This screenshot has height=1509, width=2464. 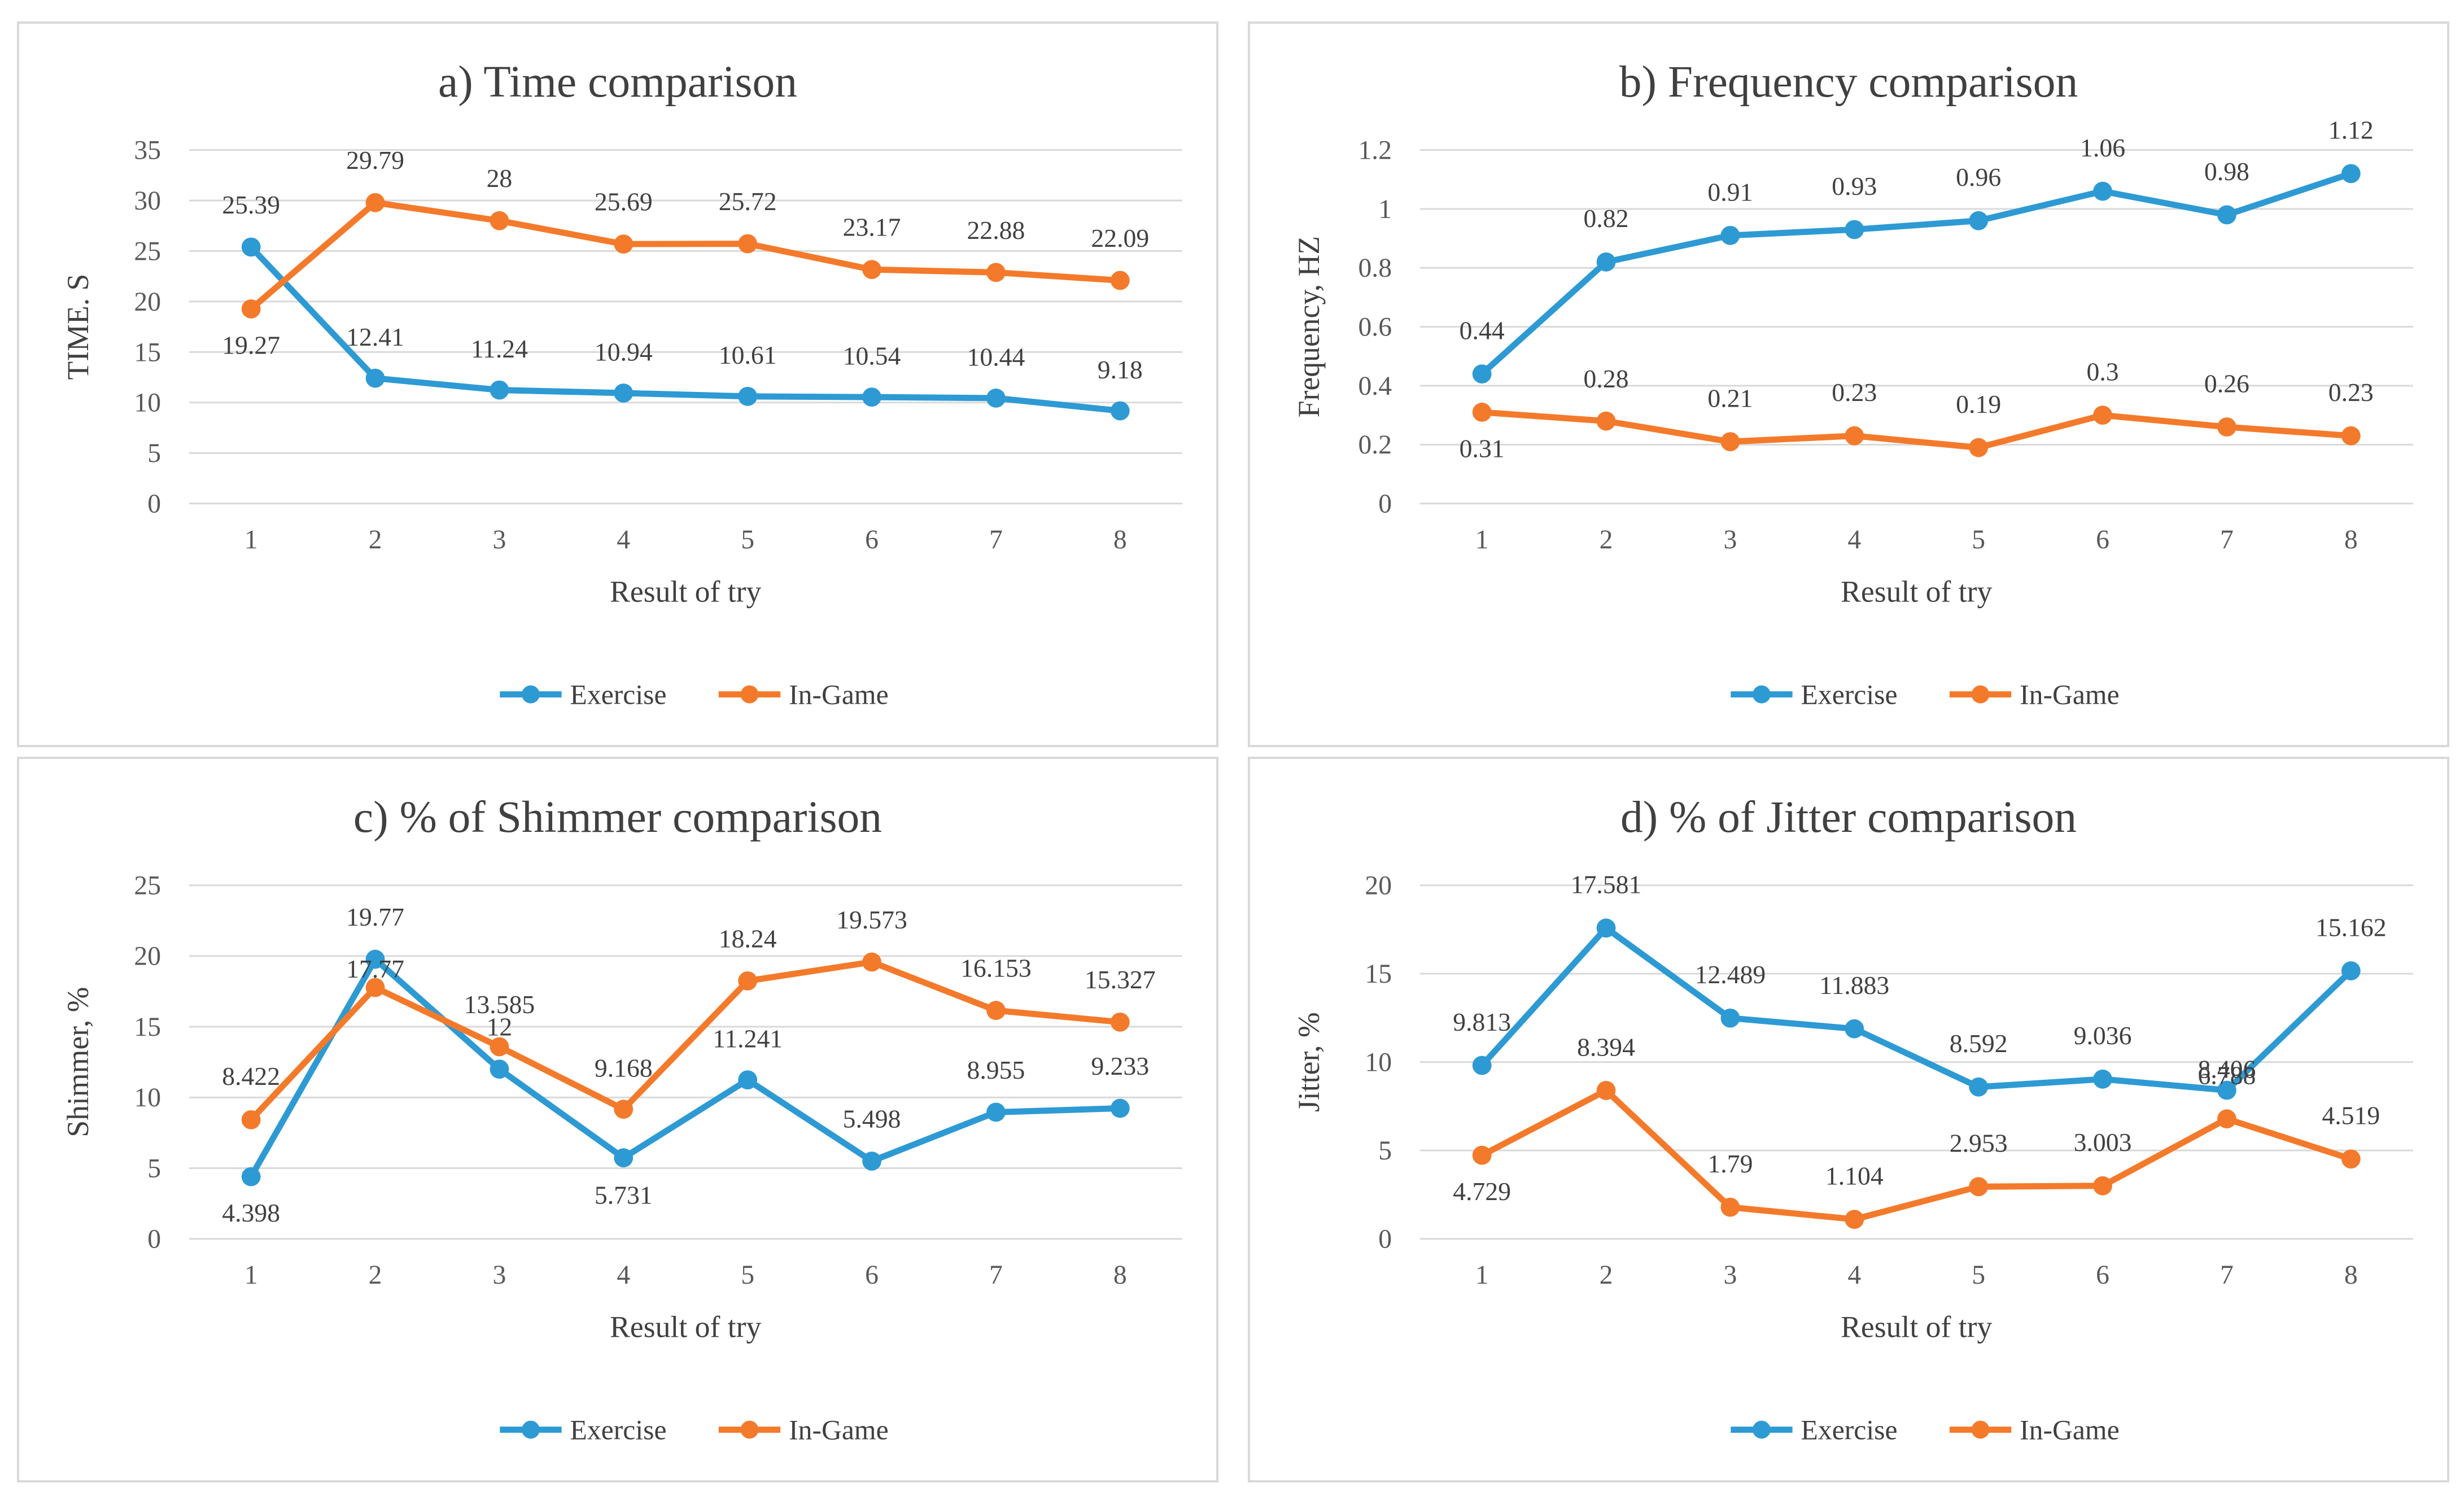 What do you see at coordinates (1916, 1009) in the screenshot?
I see `series-line-exercise` at bounding box center [1916, 1009].